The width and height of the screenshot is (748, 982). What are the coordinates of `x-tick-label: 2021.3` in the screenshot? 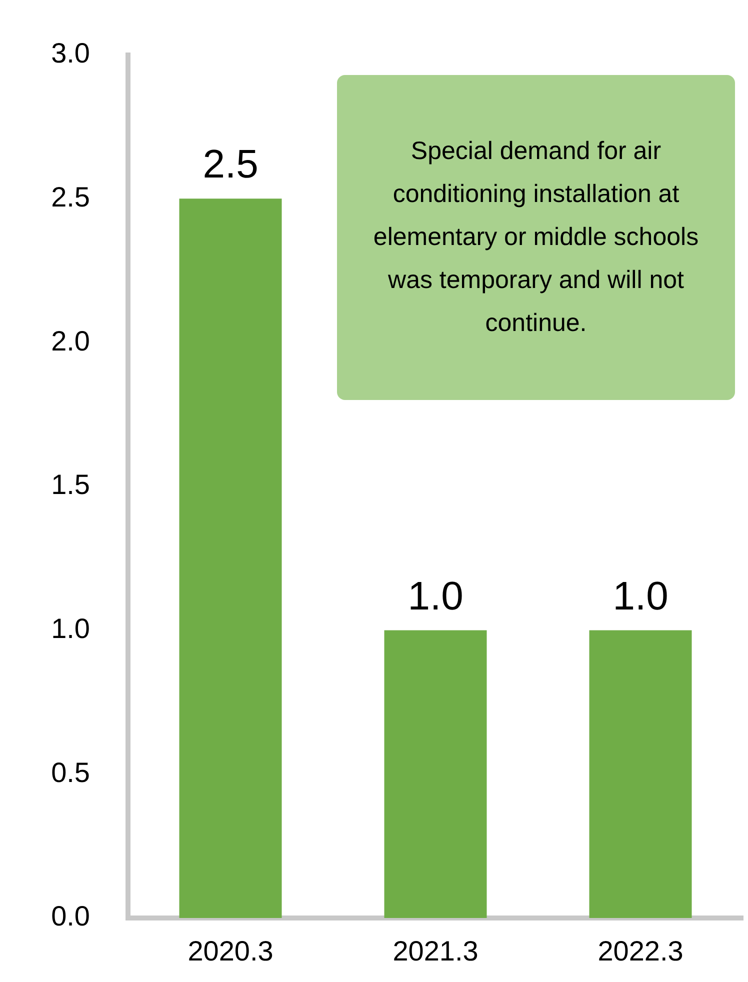 It's located at (435, 951).